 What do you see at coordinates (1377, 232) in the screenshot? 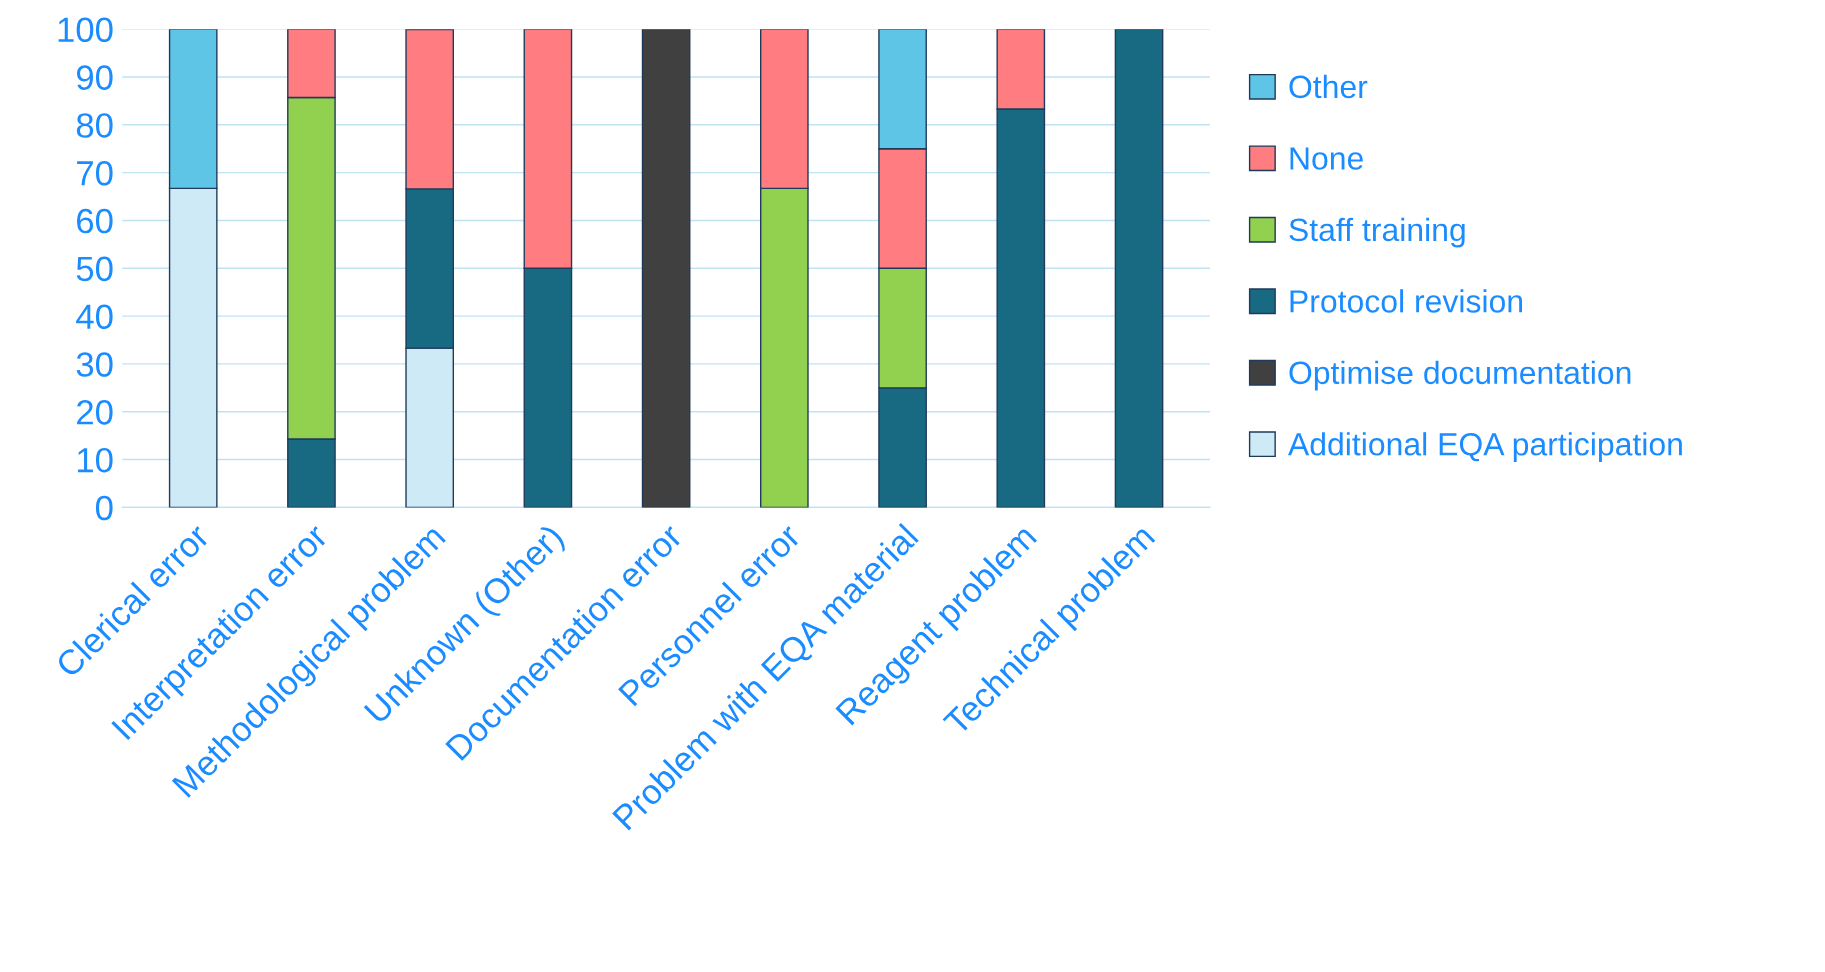
I see `legend-label: Staff training` at bounding box center [1377, 232].